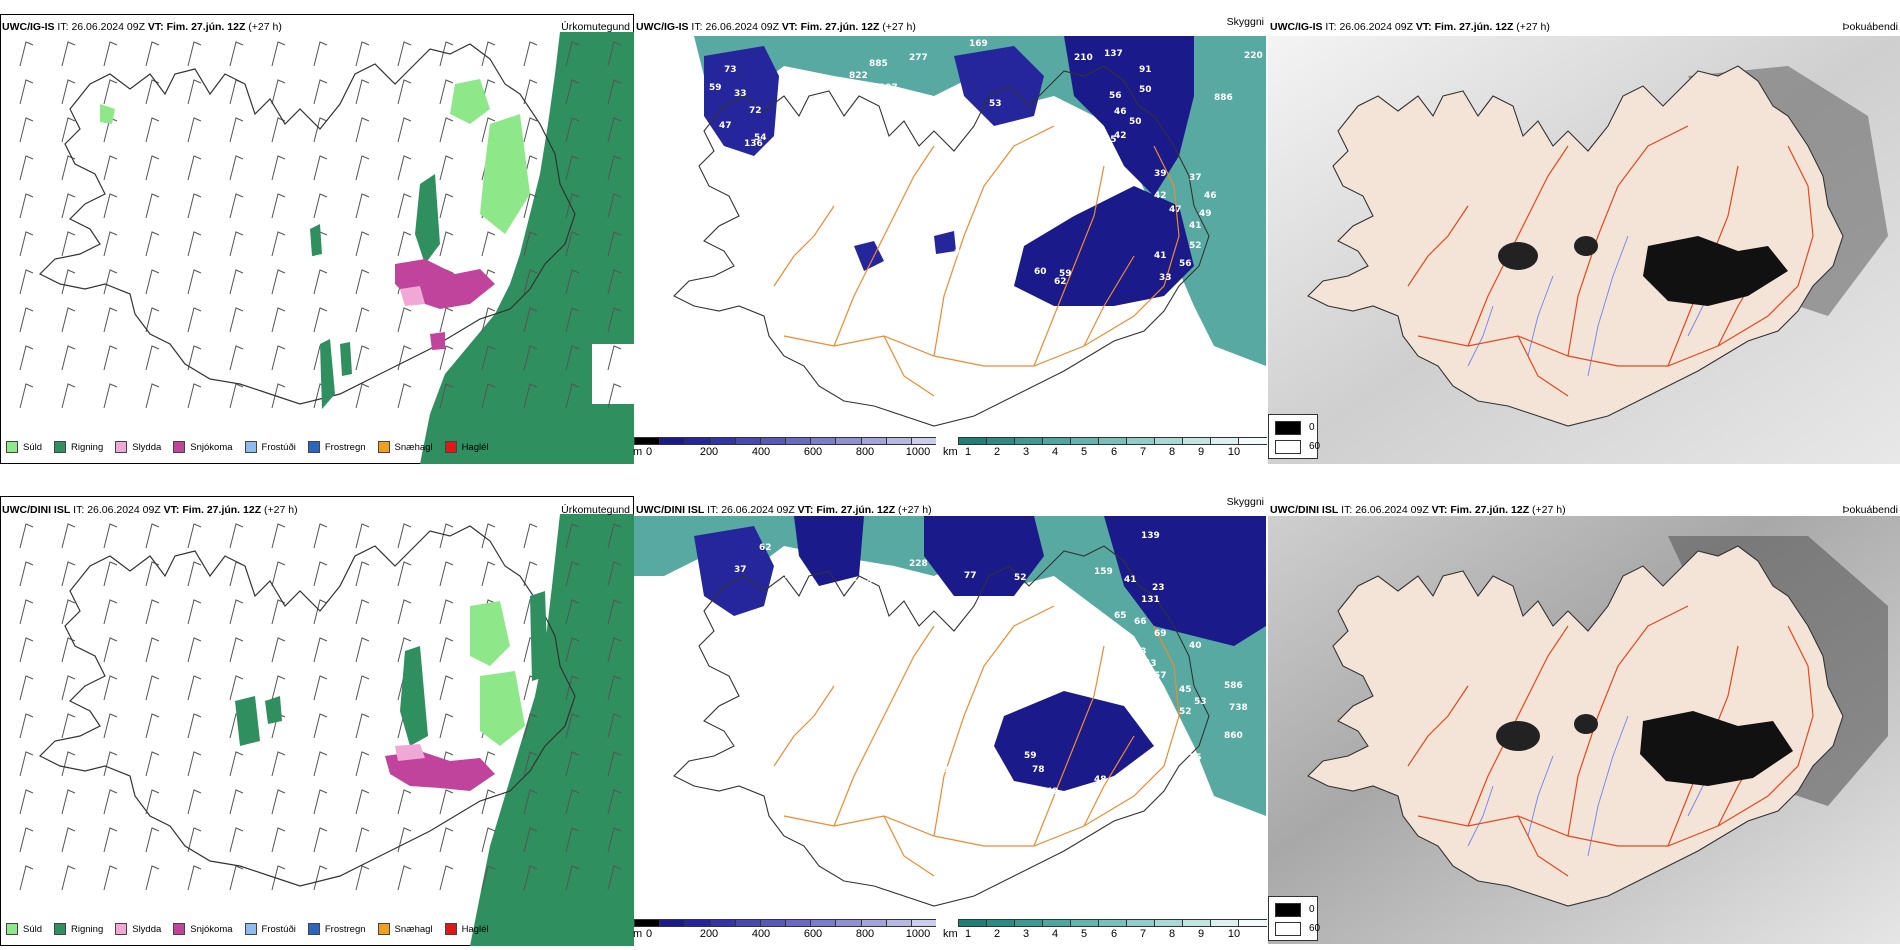  What do you see at coordinates (1312, 909) in the screenshot?
I see `fog-legend-label: 0` at bounding box center [1312, 909].